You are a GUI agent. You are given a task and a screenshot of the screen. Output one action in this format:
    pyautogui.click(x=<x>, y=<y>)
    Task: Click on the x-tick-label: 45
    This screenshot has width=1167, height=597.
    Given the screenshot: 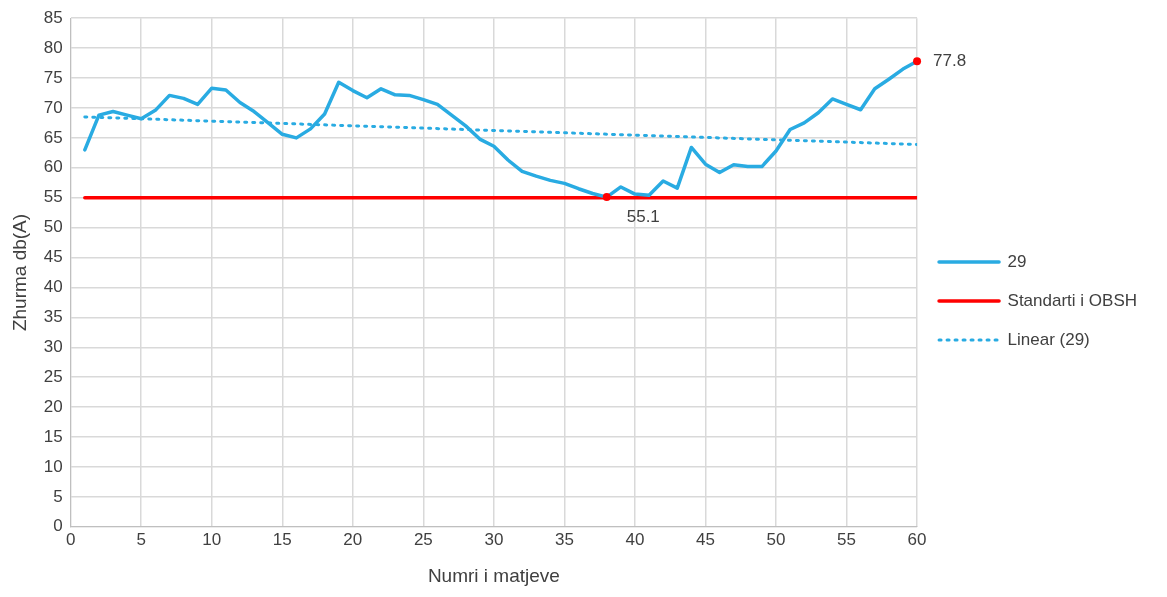 What is the action you would take?
    pyautogui.click(x=705, y=539)
    